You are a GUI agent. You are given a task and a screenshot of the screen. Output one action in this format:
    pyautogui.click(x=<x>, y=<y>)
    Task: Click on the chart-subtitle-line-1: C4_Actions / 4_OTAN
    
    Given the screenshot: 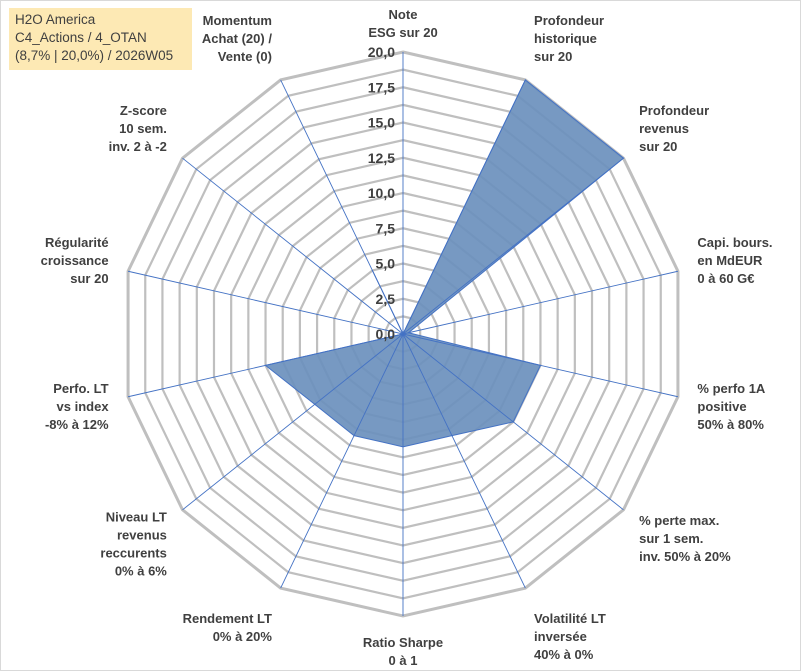 What is the action you would take?
    pyautogui.click(x=81, y=37)
    